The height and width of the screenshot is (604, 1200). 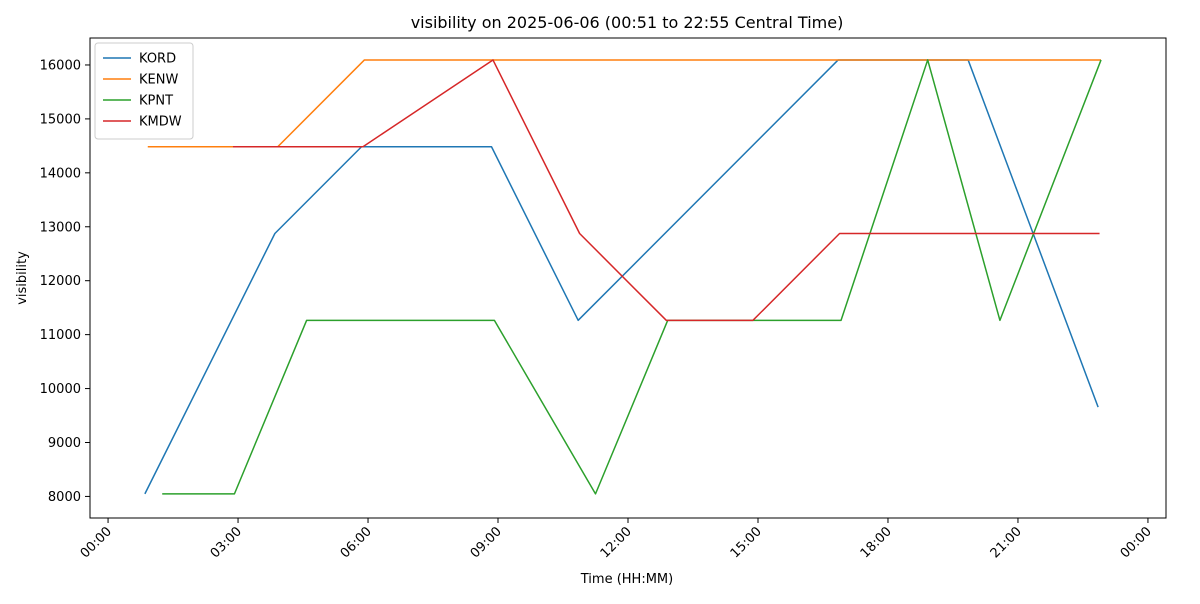 What do you see at coordinates (60, 335) in the screenshot?
I see `y-tick-label: 11000` at bounding box center [60, 335].